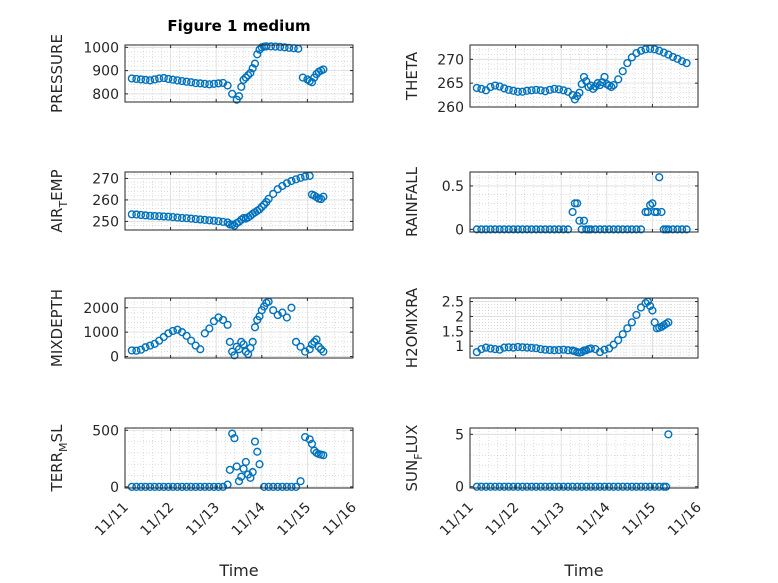 Image resolution: width=778 pixels, height=583 pixels. I want to click on x-tick-label: 11/12, so click(503, 520).